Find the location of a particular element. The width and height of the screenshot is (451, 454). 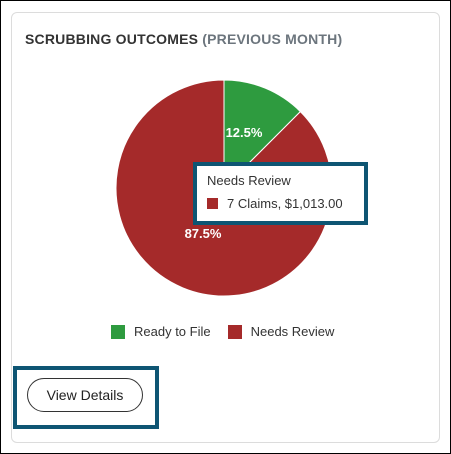

pie-data-label-ready-to-file: 12.5% is located at coordinates (244, 132).